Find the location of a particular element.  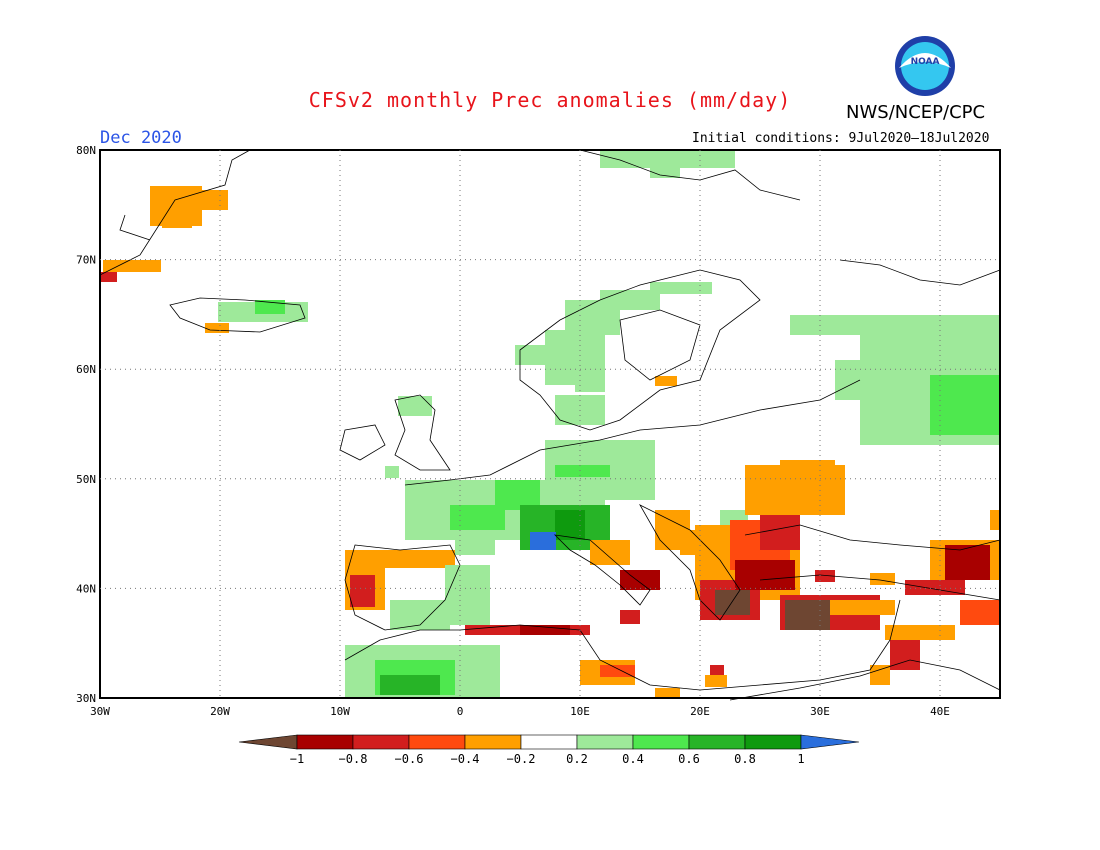

colorbar-tick-label: 0.8 is located at coordinates (745, 759).